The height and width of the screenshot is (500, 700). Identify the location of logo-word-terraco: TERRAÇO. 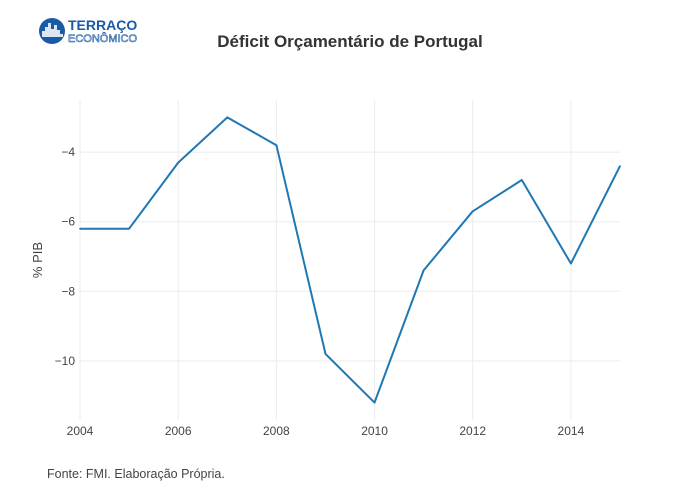
(102, 25).